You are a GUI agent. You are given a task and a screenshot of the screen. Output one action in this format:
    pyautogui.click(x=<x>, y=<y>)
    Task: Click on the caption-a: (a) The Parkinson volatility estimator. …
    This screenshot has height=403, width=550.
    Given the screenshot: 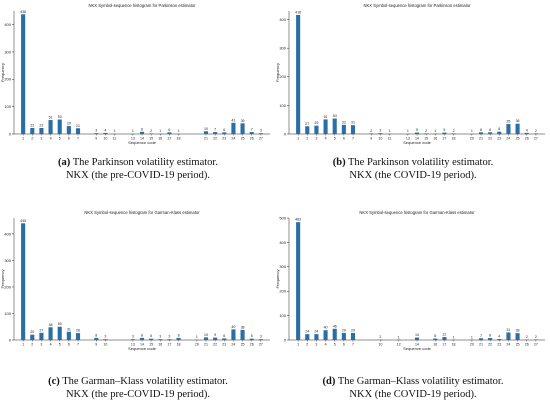 What is the action you would take?
    pyautogui.click(x=138, y=169)
    